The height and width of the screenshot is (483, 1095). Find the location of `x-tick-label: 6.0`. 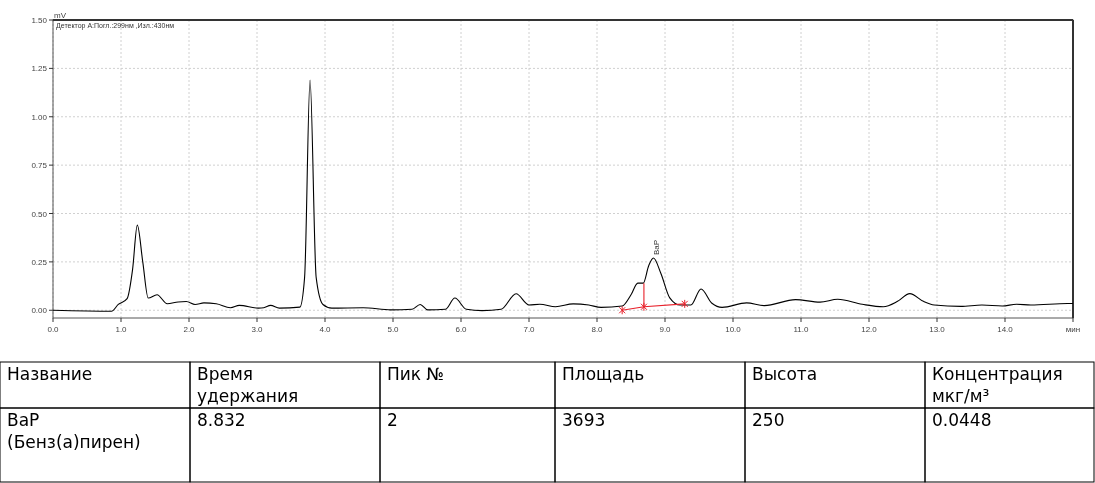

x-tick-label: 6.0 is located at coordinates (461, 329).